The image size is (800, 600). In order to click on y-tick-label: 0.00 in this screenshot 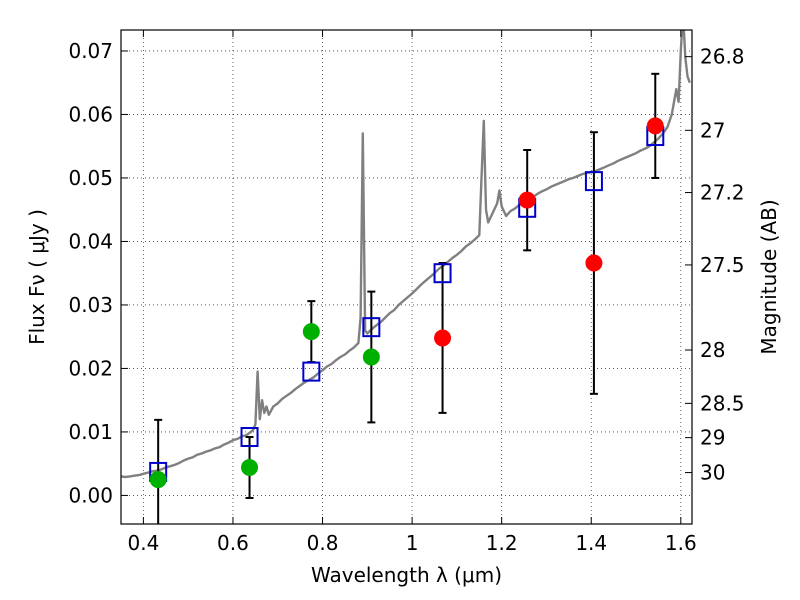, I will do `click(90, 495)`.